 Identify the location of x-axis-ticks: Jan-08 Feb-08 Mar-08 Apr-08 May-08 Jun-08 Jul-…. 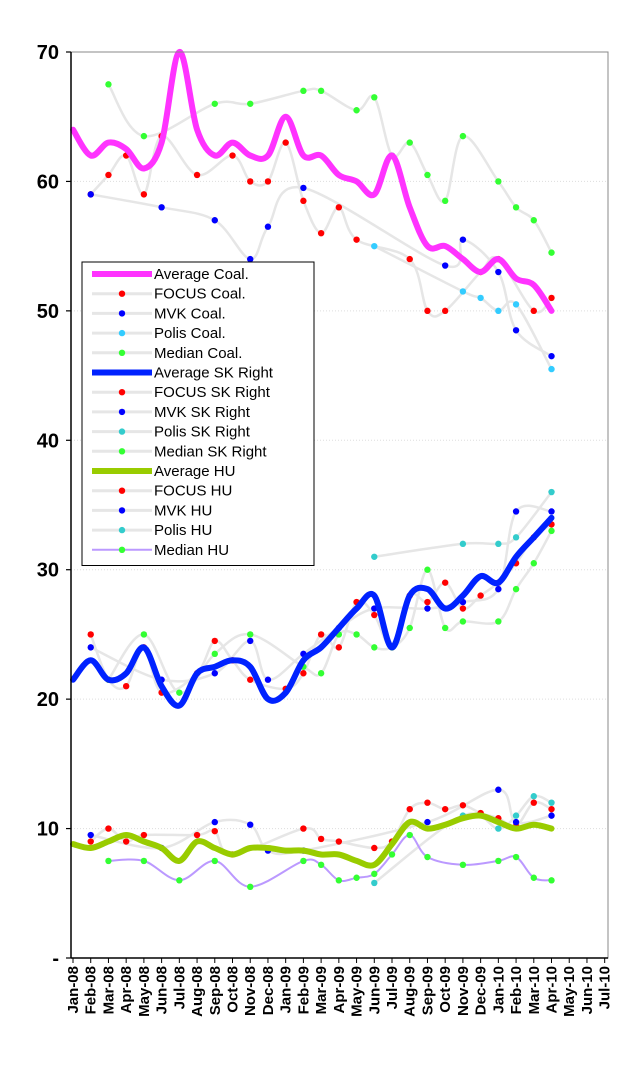
(339, 987).